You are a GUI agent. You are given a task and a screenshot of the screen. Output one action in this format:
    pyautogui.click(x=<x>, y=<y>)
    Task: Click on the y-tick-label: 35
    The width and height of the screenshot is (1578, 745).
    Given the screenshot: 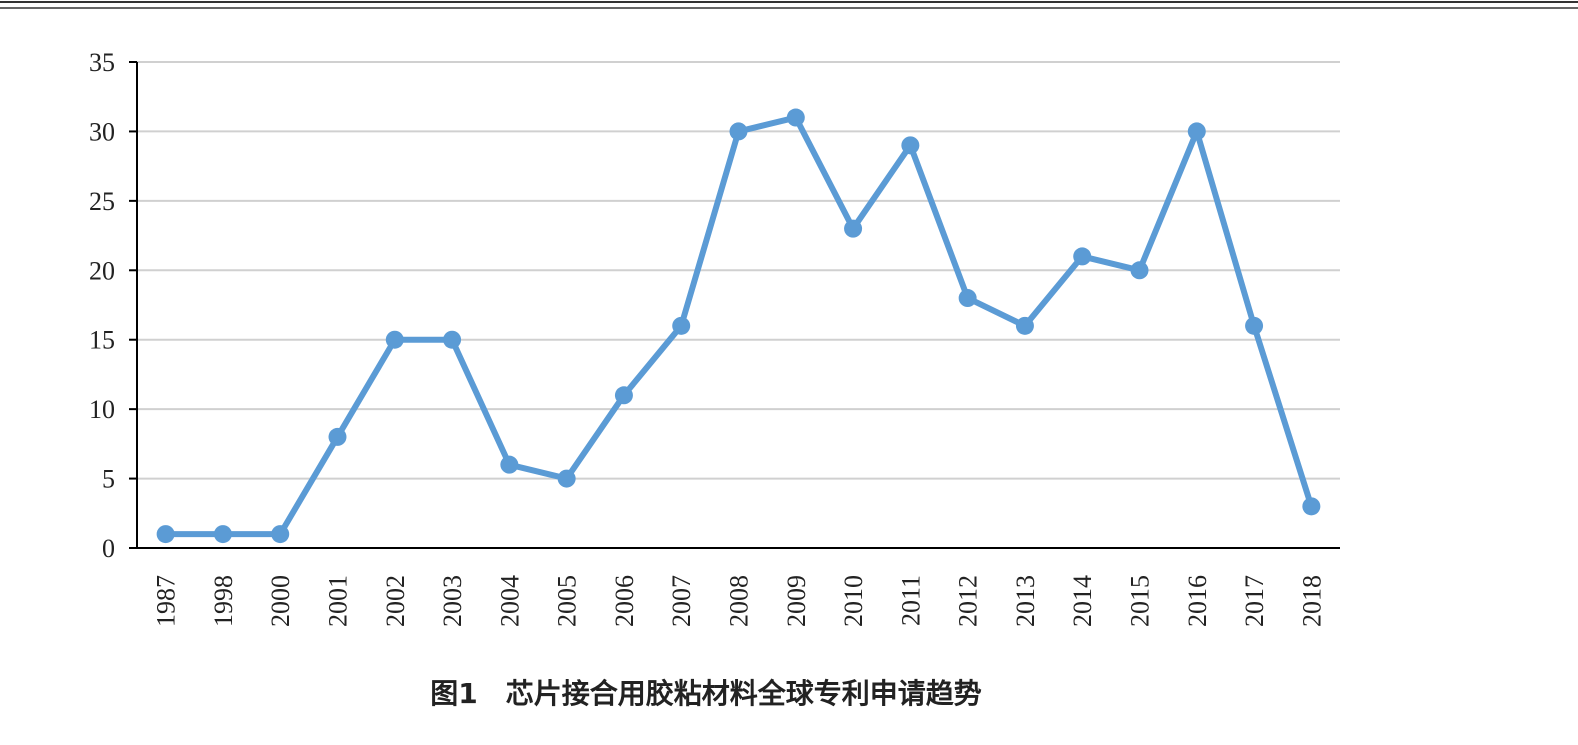 What is the action you would take?
    pyautogui.click(x=102, y=62)
    